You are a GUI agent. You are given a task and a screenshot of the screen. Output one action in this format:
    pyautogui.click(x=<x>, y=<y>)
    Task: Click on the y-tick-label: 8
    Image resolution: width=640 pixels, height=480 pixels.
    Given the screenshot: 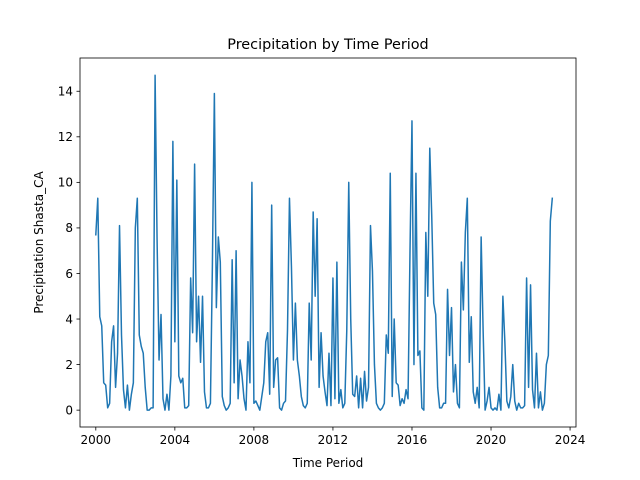 What is the action you would take?
    pyautogui.click(x=69, y=228)
    